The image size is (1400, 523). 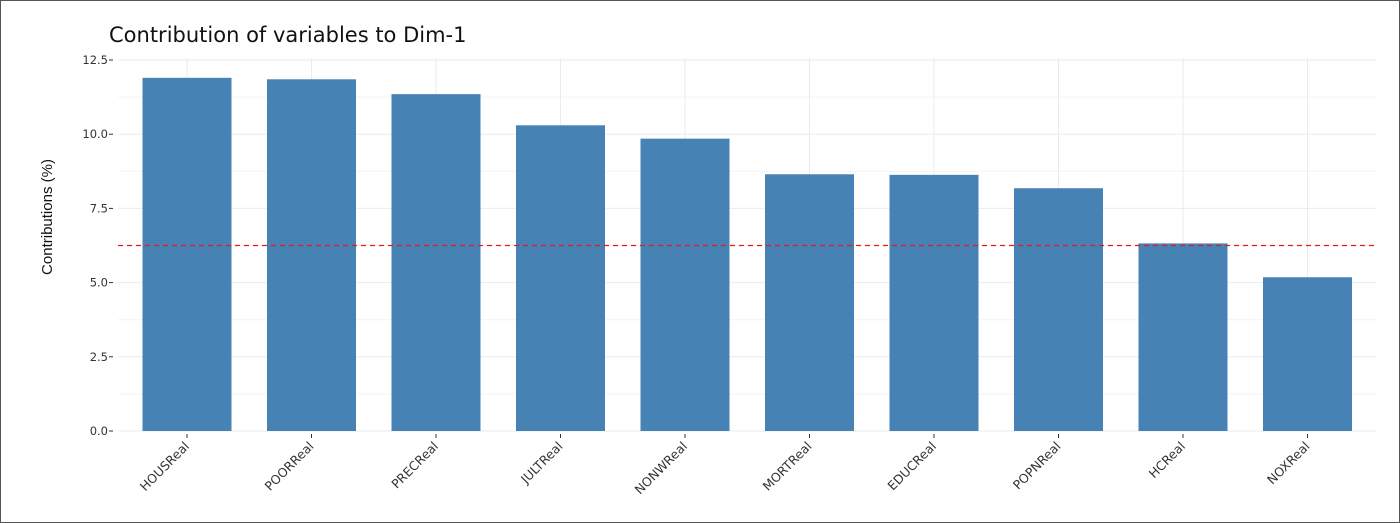 What do you see at coordinates (47, 217) in the screenshot?
I see `y-axis-label: Contributions (%)` at bounding box center [47, 217].